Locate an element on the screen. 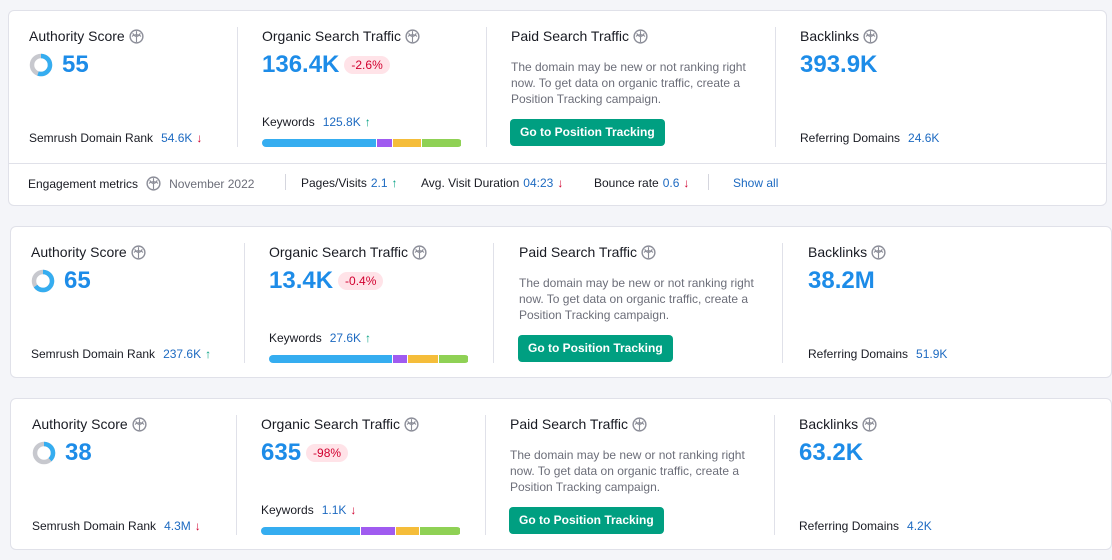  keywords-value: 125.8K is located at coordinates (341, 122).